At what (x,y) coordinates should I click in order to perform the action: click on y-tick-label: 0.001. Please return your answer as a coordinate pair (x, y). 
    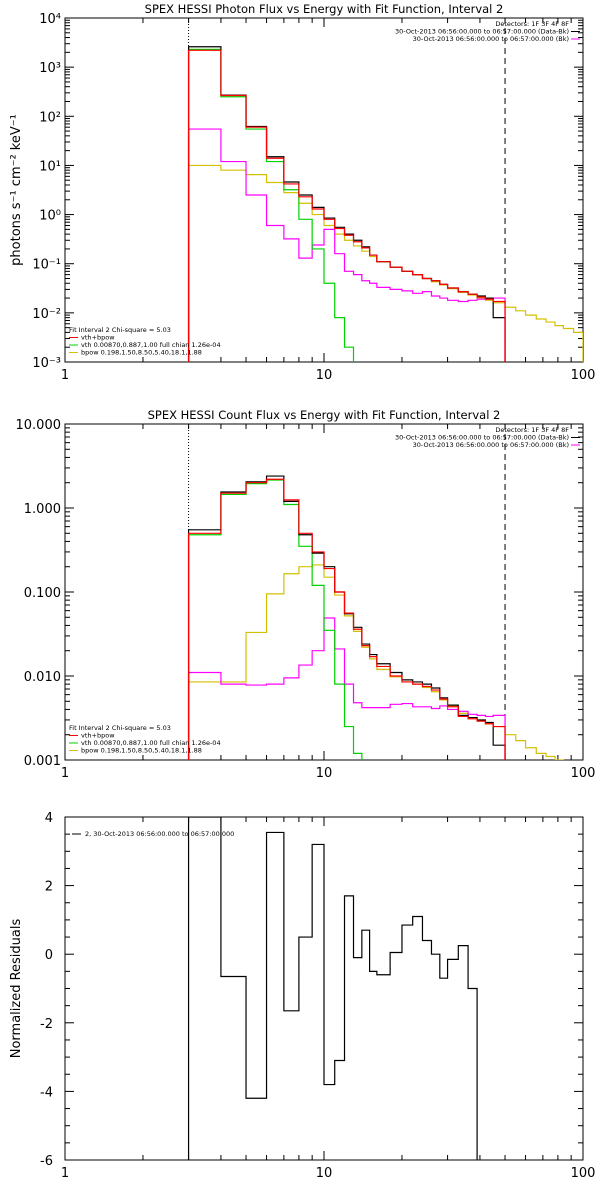
    Looking at the image, I should click on (42, 761).